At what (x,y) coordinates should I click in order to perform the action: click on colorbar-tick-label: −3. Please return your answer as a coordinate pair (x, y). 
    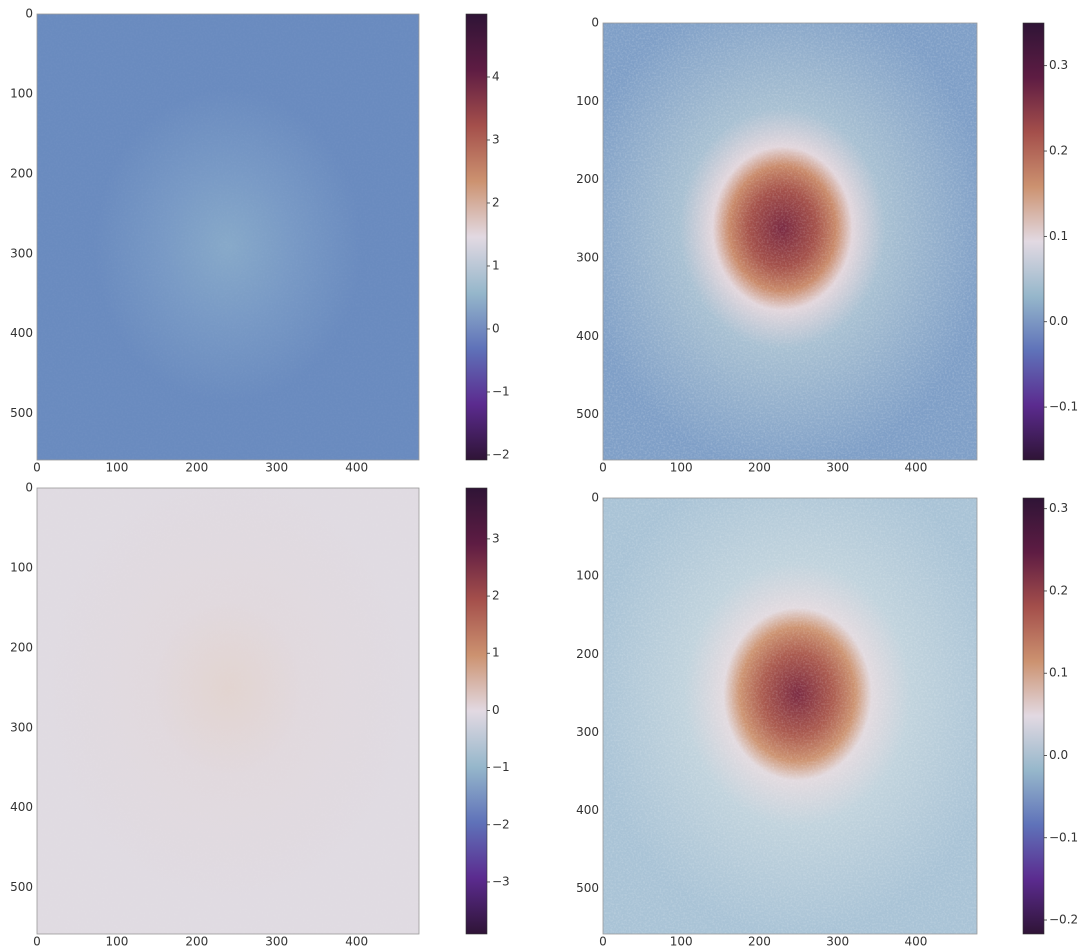
    Looking at the image, I should click on (501, 881).